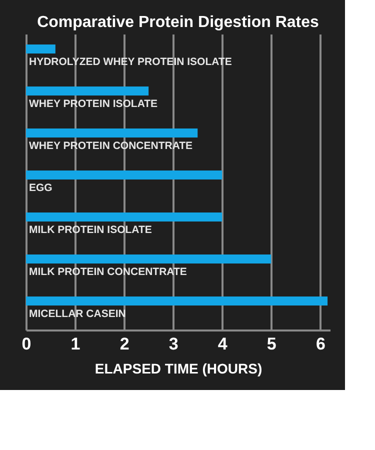 This screenshot has width=375, height=450. What do you see at coordinates (271, 344) in the screenshot?
I see `x-tick-label: 5` at bounding box center [271, 344].